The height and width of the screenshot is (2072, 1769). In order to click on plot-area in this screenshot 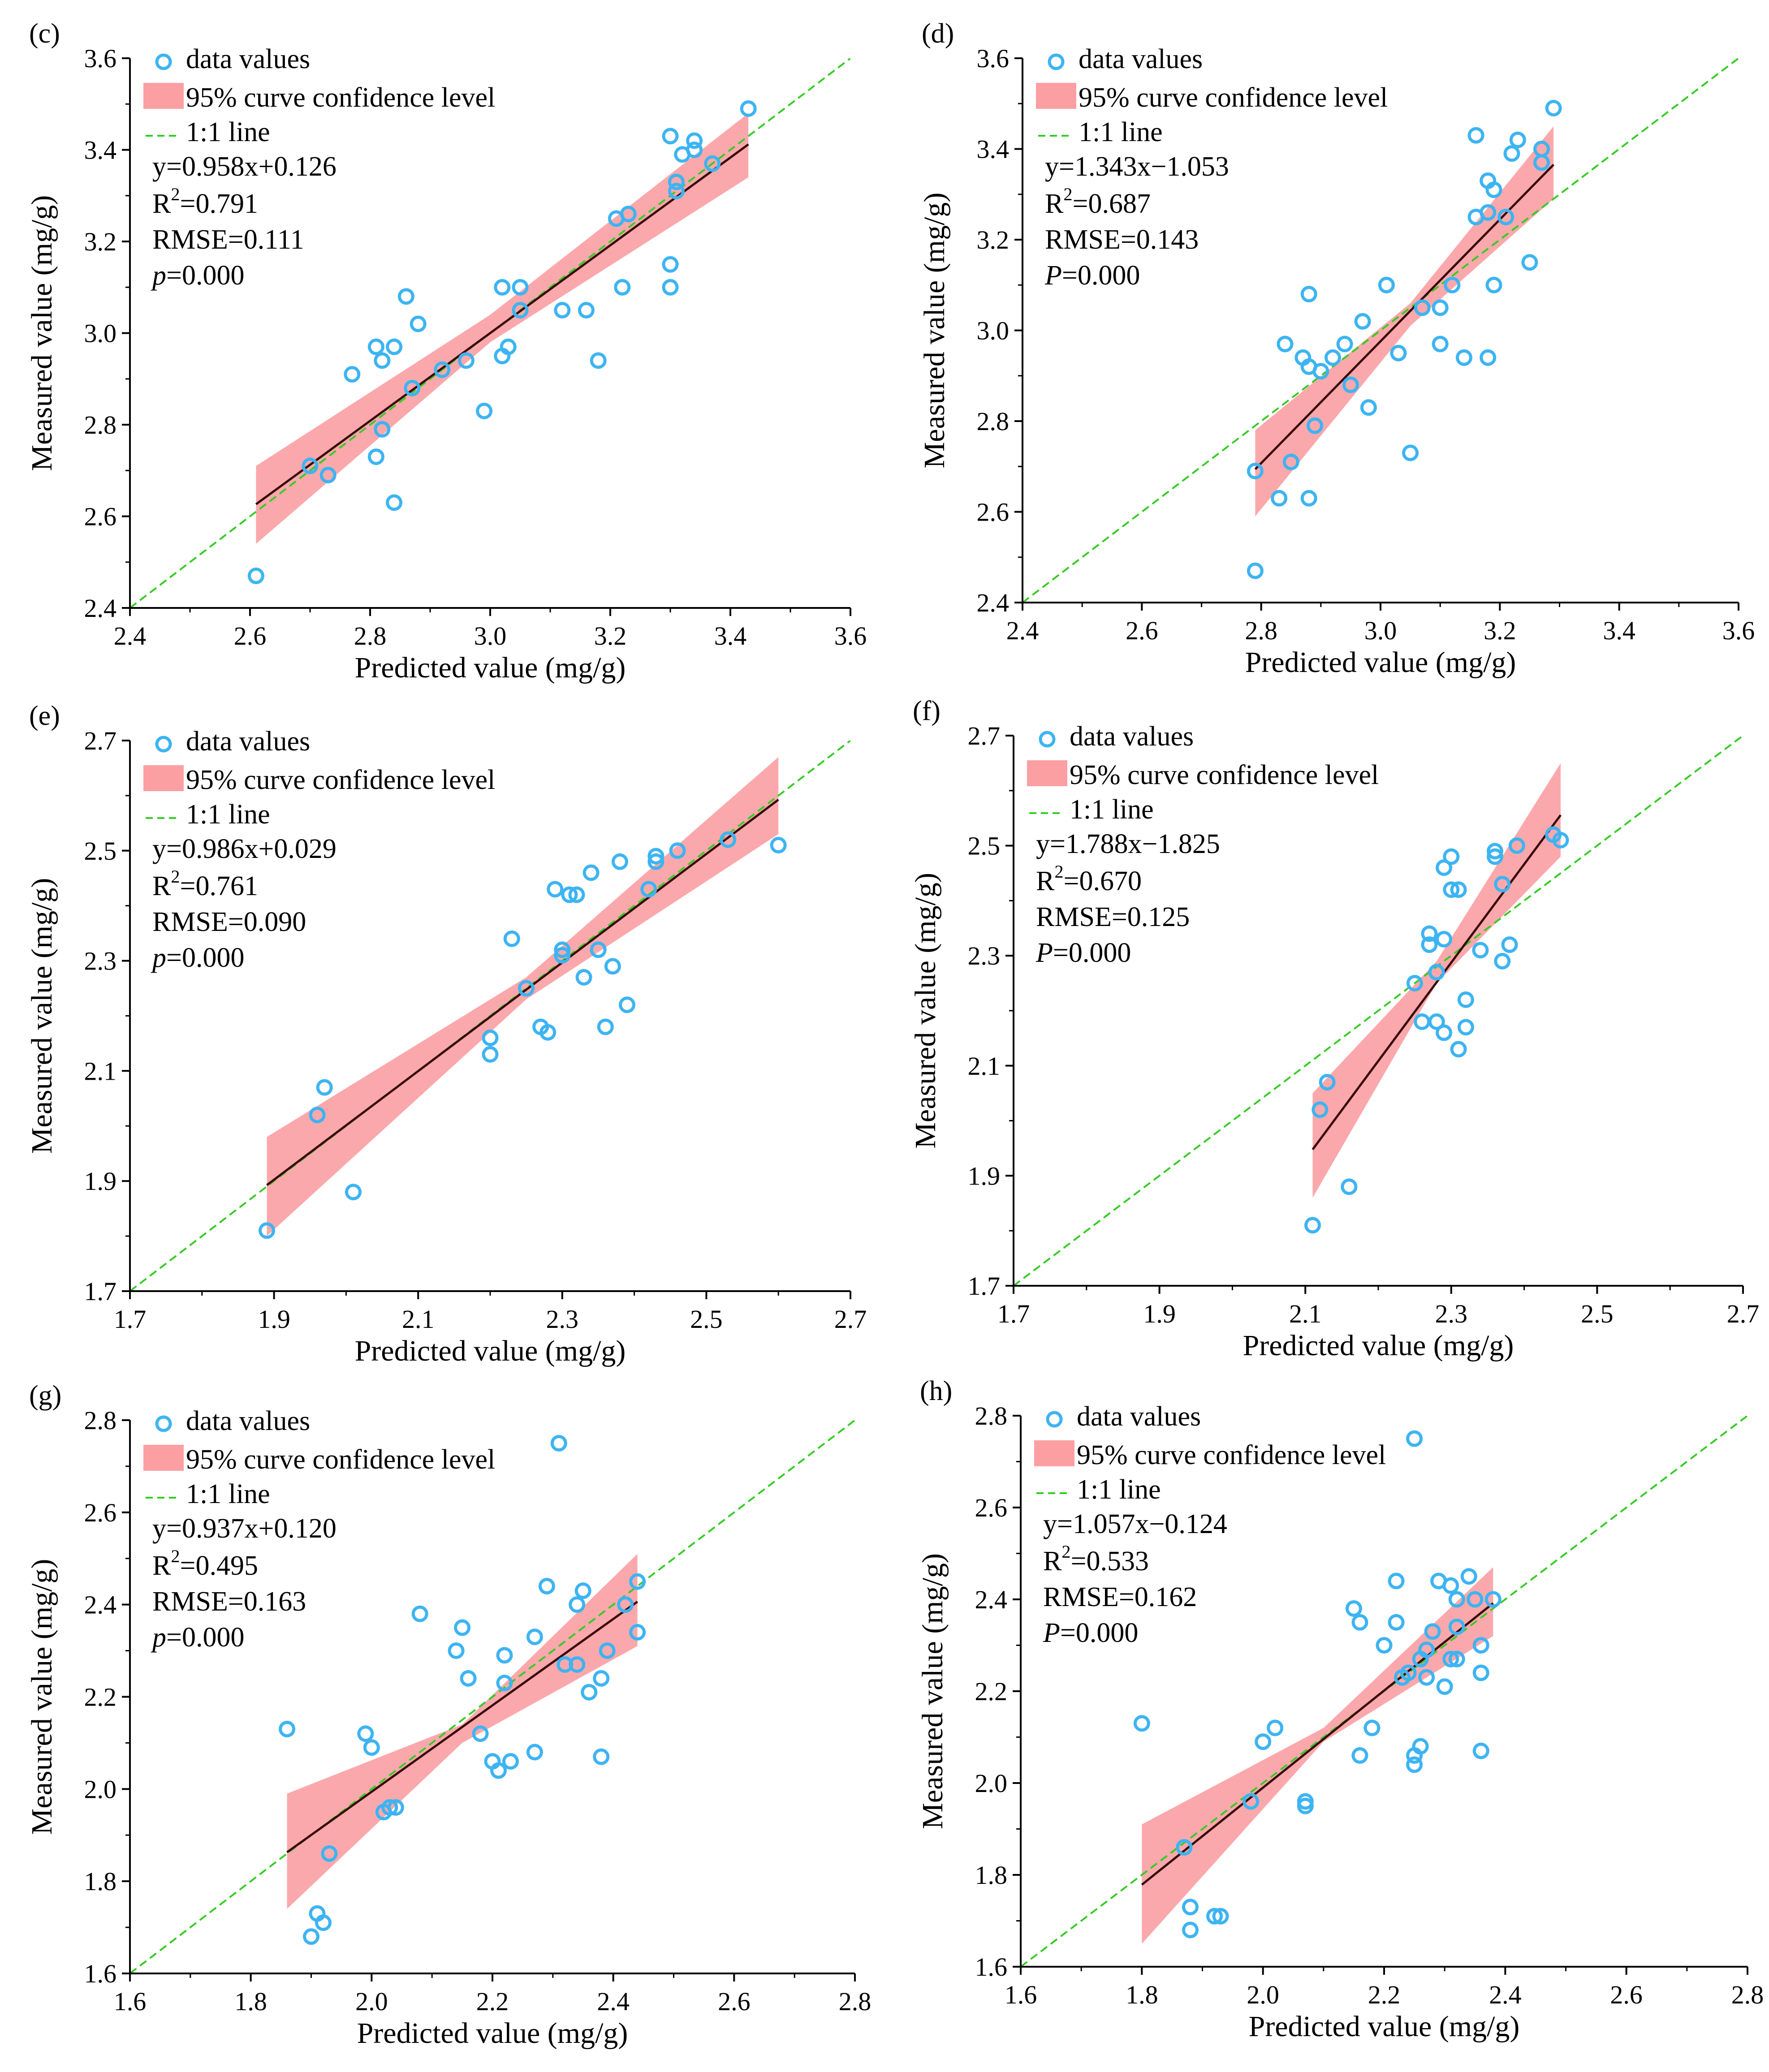, I will do `click(492, 1697)`.